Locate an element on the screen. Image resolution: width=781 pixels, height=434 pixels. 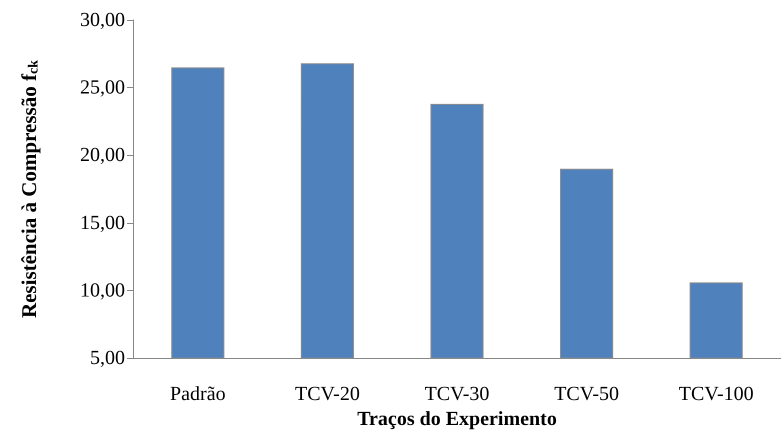
x-axis-title: Traços do Experimento is located at coordinates (457, 419).